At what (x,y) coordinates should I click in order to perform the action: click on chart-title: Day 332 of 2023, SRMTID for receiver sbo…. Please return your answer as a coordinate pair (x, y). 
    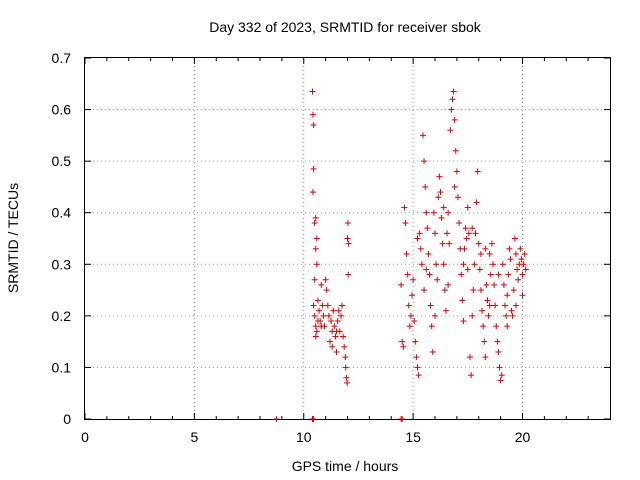
    Looking at the image, I should click on (345, 27).